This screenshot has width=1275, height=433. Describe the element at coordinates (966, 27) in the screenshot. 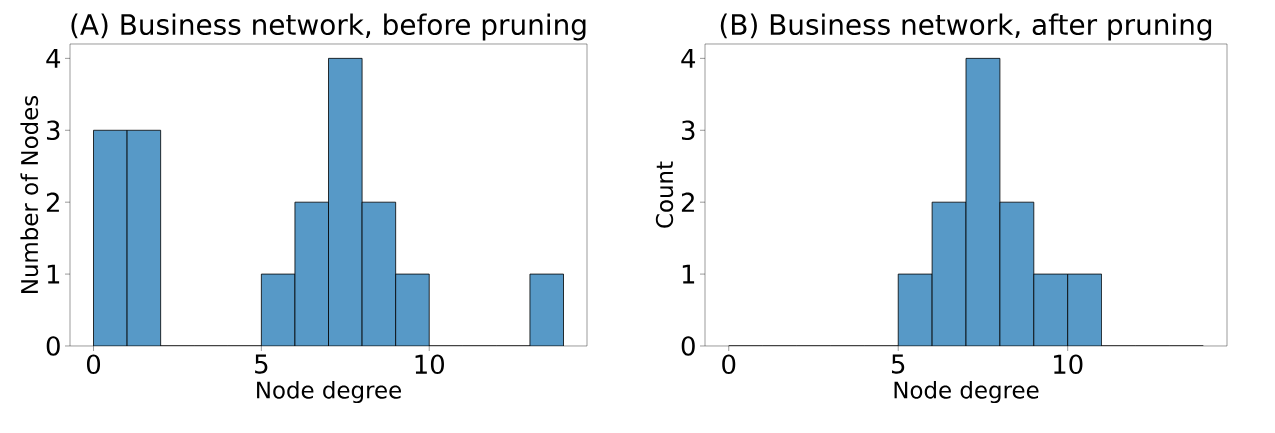

I see `chart-title: (B) Business network, after pruning` at that location.